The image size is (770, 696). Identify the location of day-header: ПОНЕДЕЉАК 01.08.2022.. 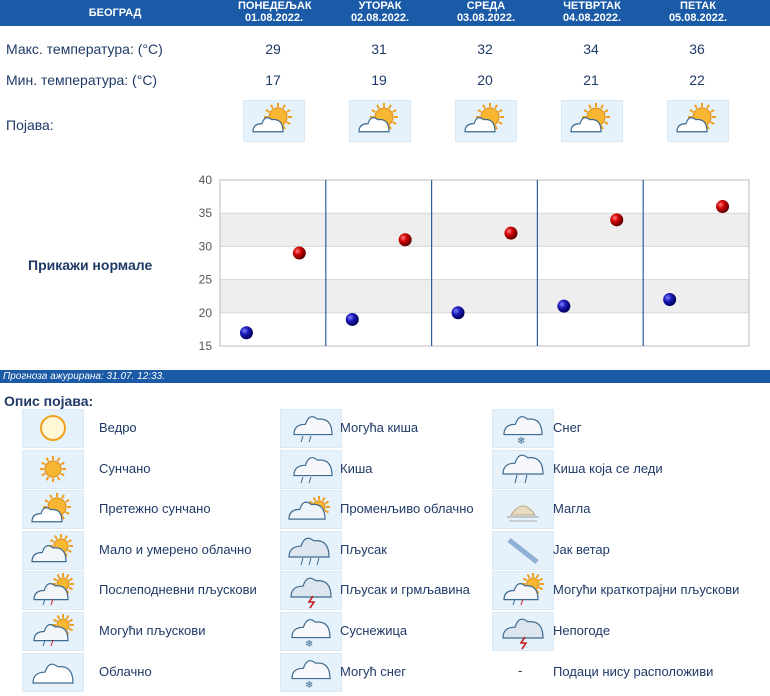
(275, 13).